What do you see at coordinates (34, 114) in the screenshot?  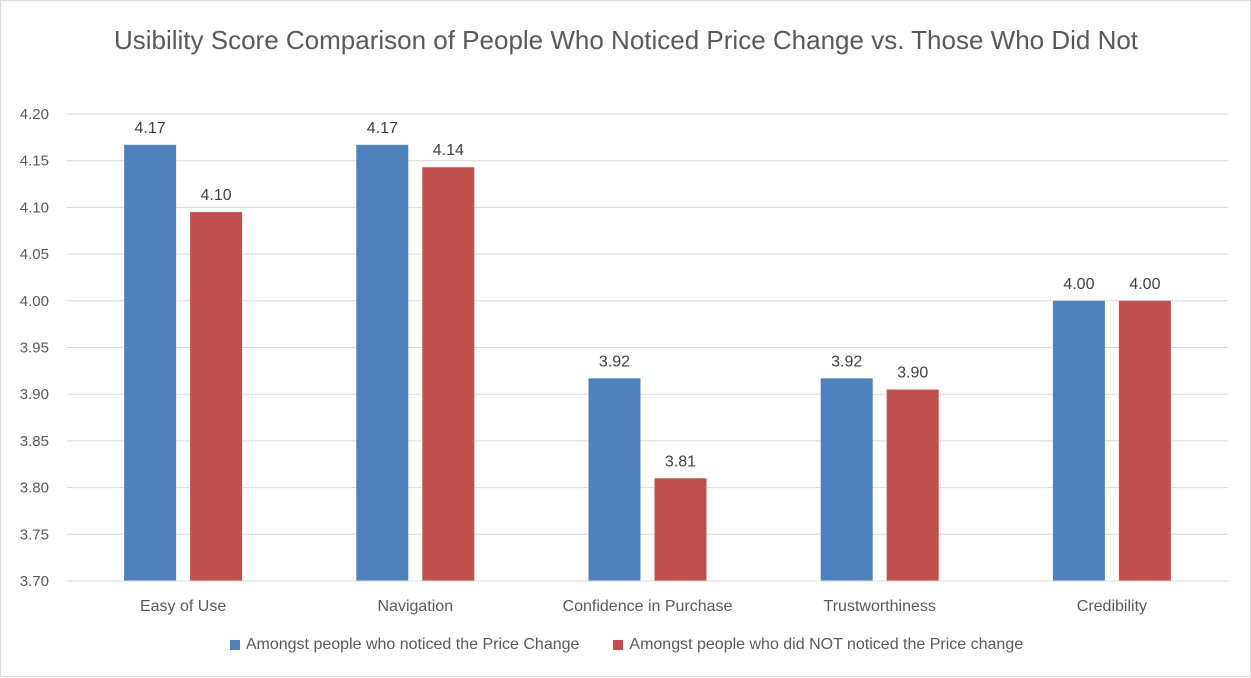 I see `y-tick-label: 4.20` at bounding box center [34, 114].